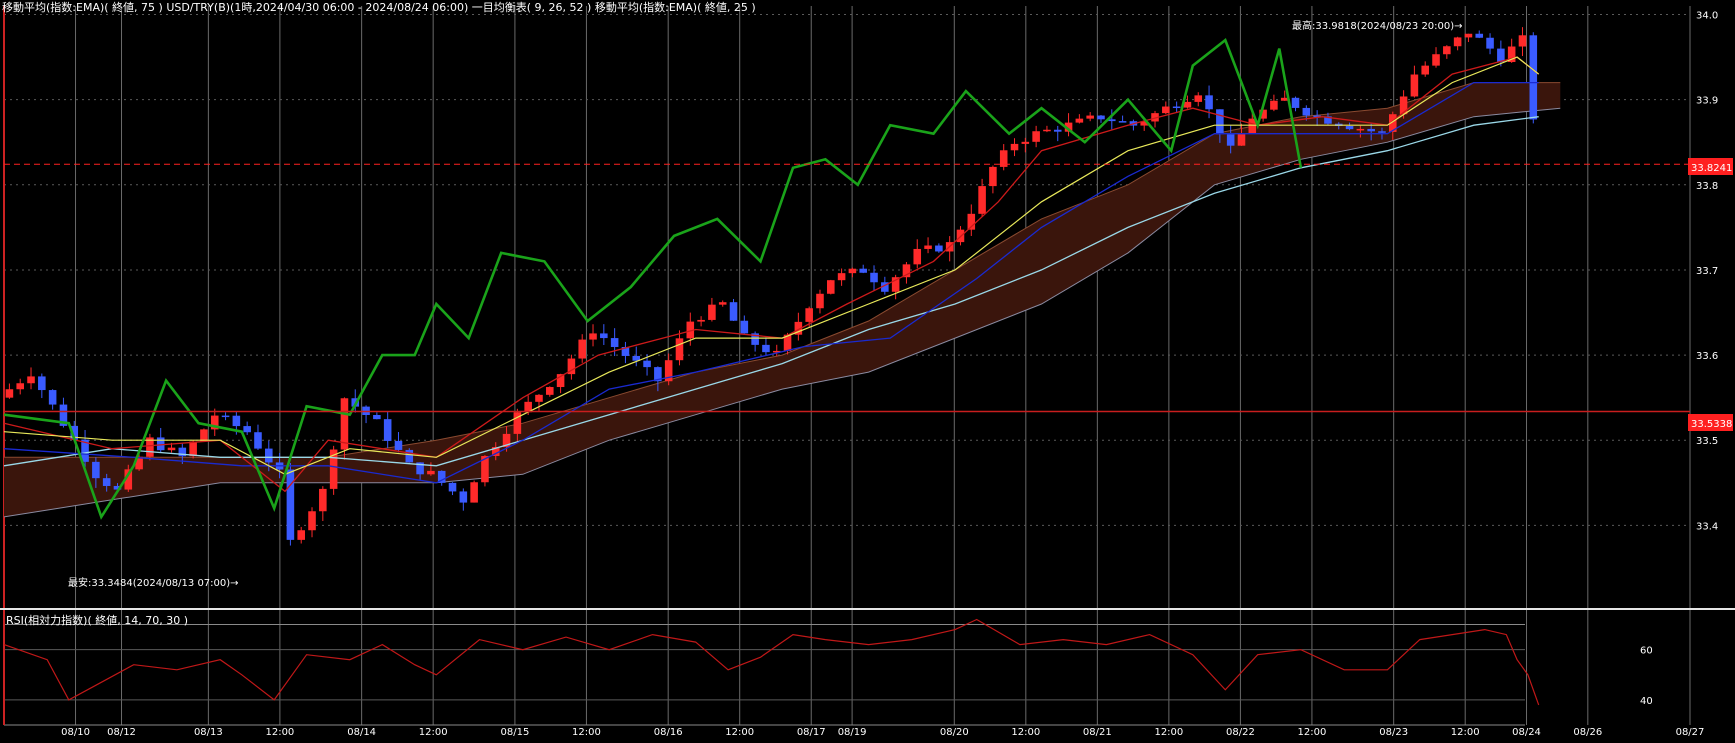 The image size is (1735, 743). I want to click on x-tick-label: 08/24, so click(1526, 732).